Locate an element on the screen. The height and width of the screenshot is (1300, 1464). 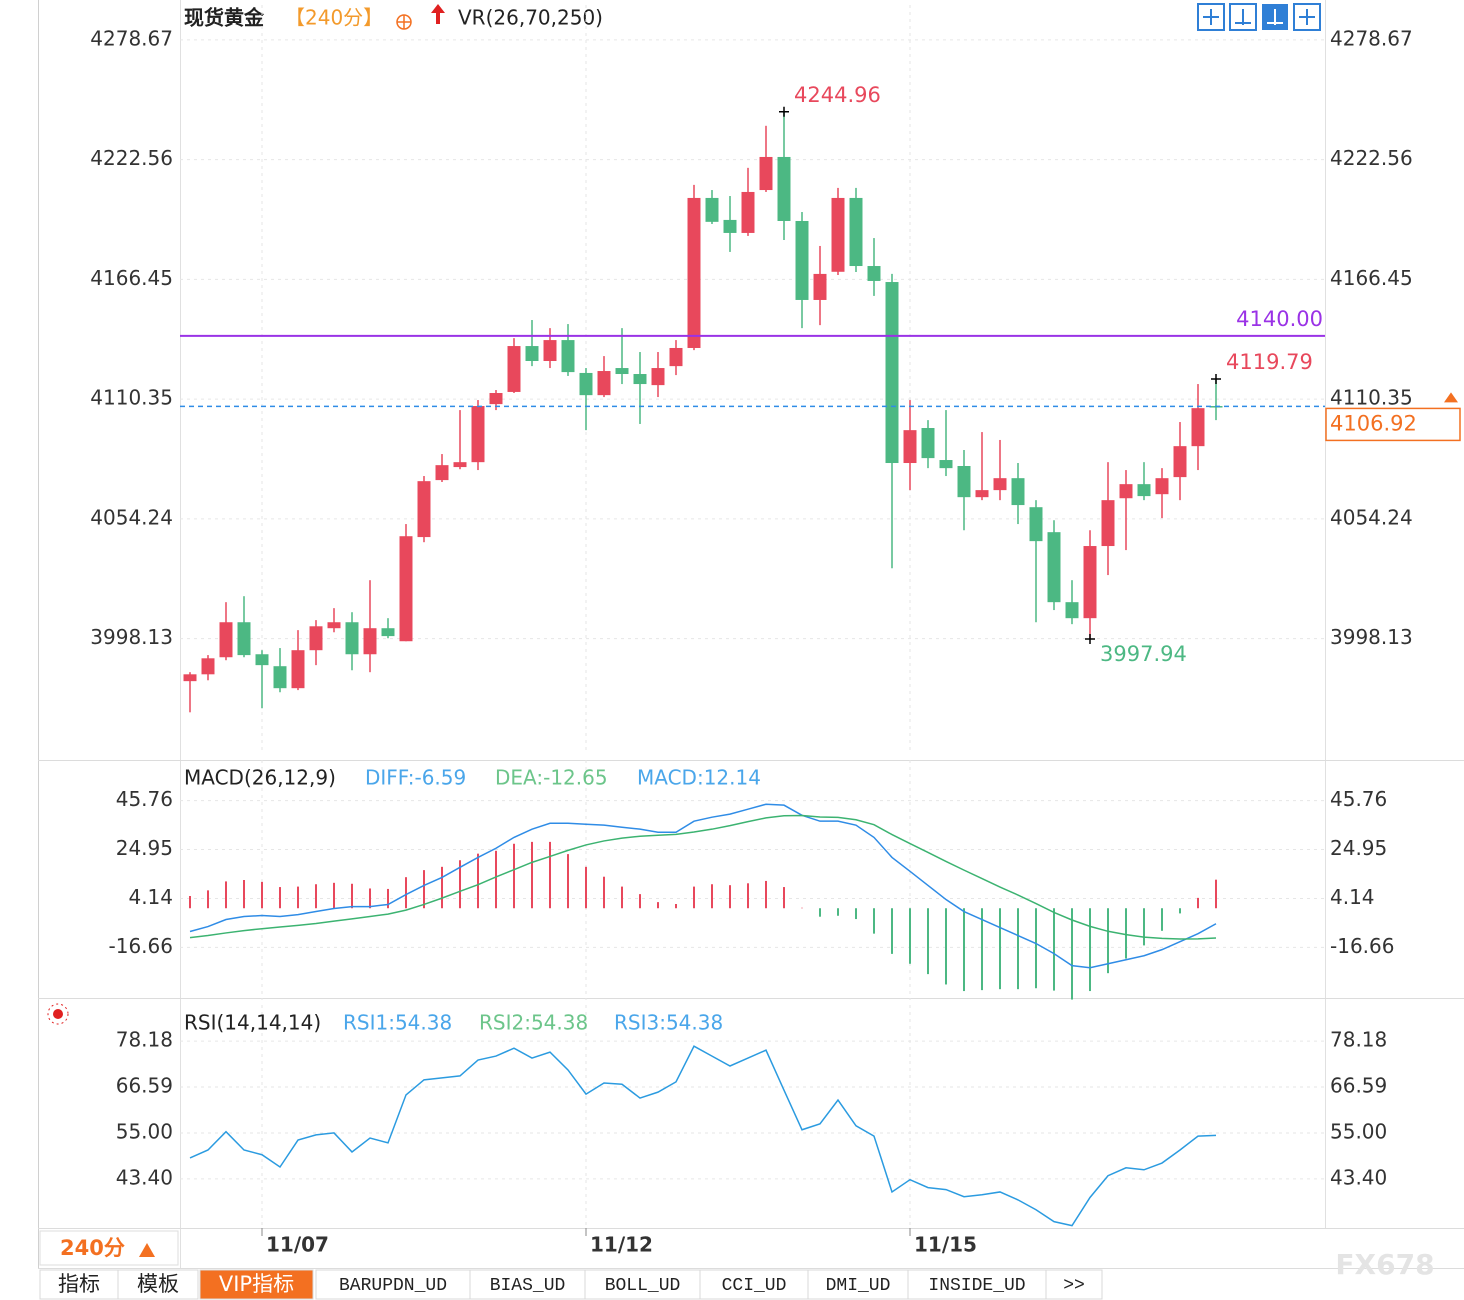
tab-label: BARUPDN_UD is located at coordinates (393, 1286).